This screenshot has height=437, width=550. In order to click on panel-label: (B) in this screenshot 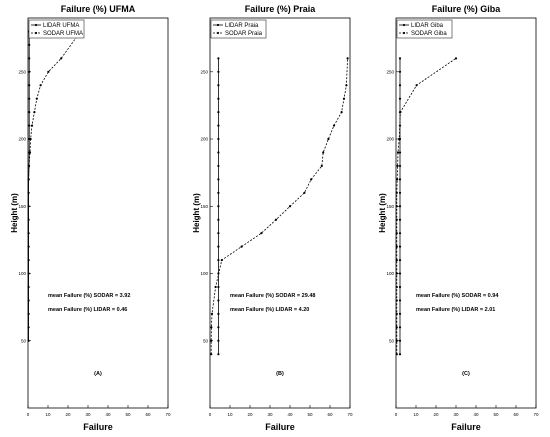, I will do `click(280, 374)`.